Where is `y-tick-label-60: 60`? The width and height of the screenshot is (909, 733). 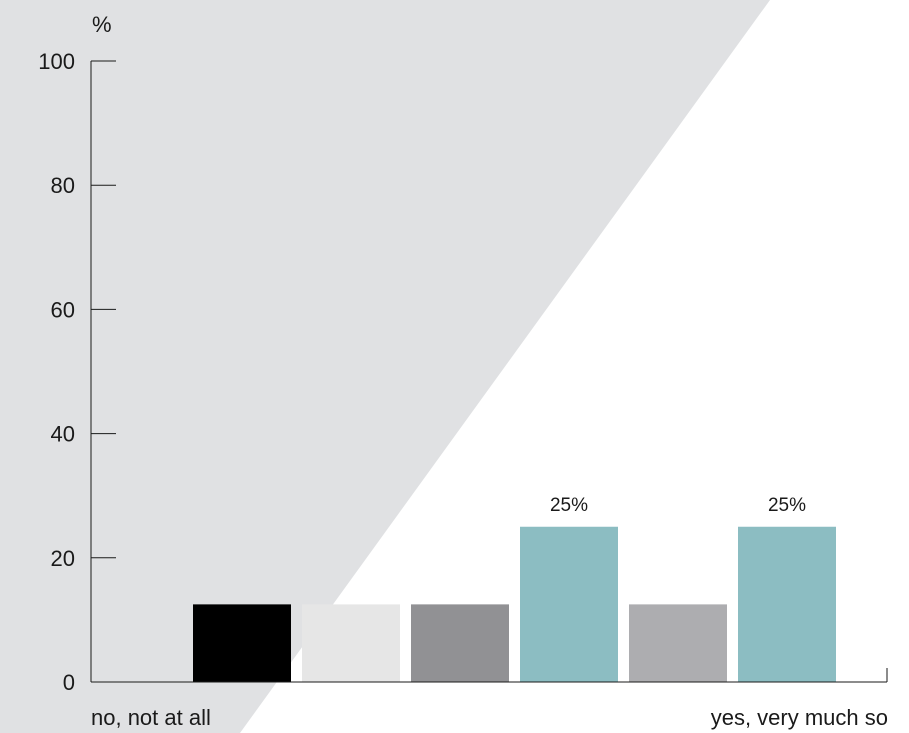
y-tick-label-60: 60 is located at coordinates (63, 309).